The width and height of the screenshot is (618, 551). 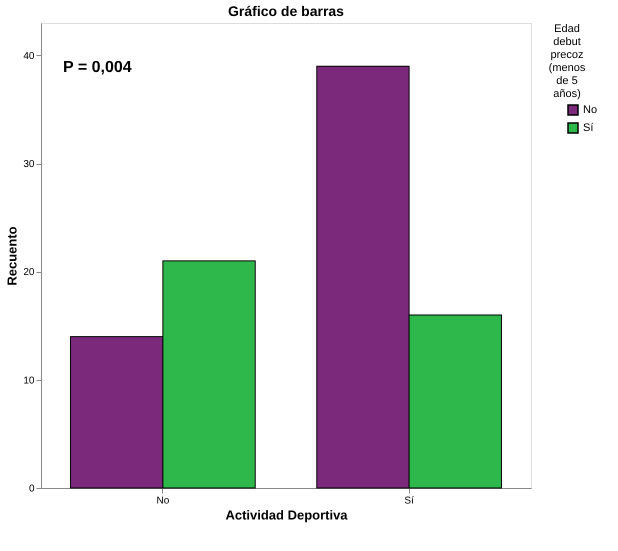 What do you see at coordinates (29, 56) in the screenshot?
I see `y-tick-label: 40` at bounding box center [29, 56].